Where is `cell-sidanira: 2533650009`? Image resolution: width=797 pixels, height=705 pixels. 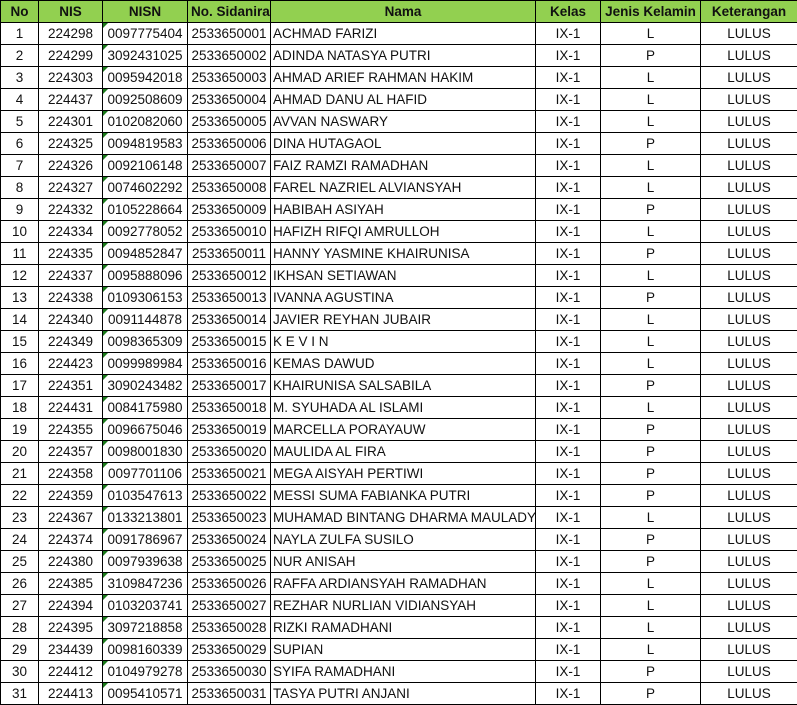
cell-sidanira: 2533650009 is located at coordinates (229, 210).